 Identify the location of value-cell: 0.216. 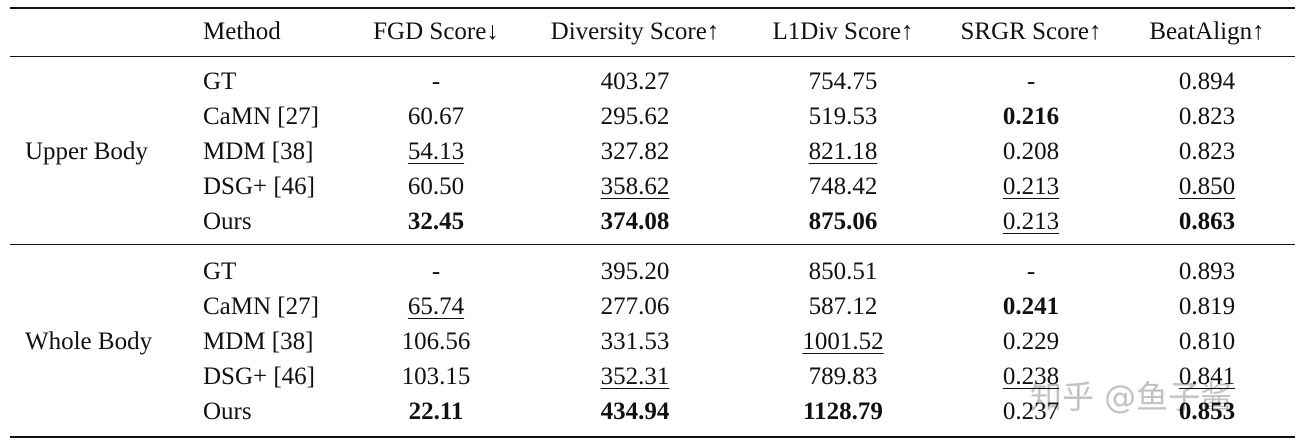
(1031, 116).